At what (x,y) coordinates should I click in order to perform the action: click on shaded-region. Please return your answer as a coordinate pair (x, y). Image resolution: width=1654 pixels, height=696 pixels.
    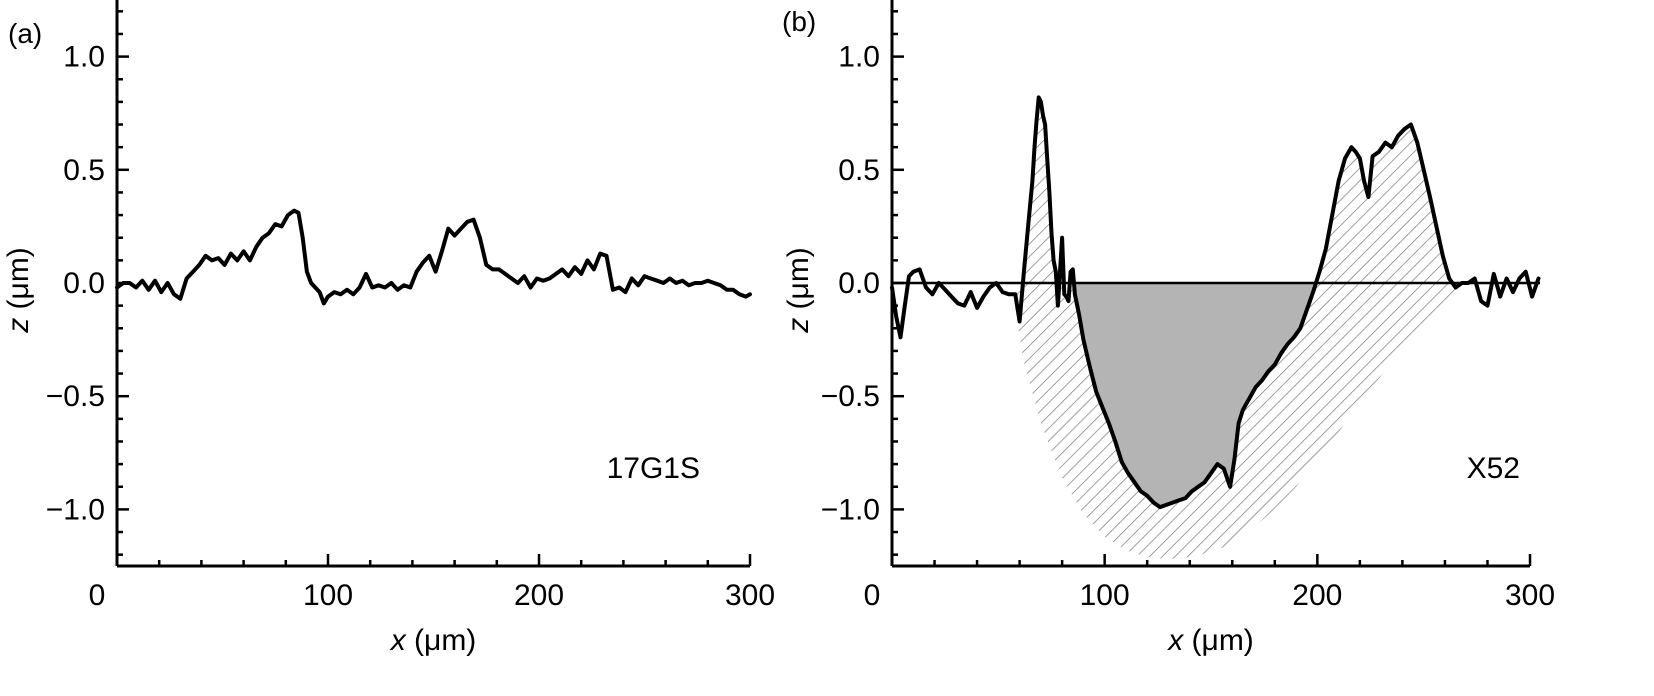
    Looking at the image, I should click on (1193, 395).